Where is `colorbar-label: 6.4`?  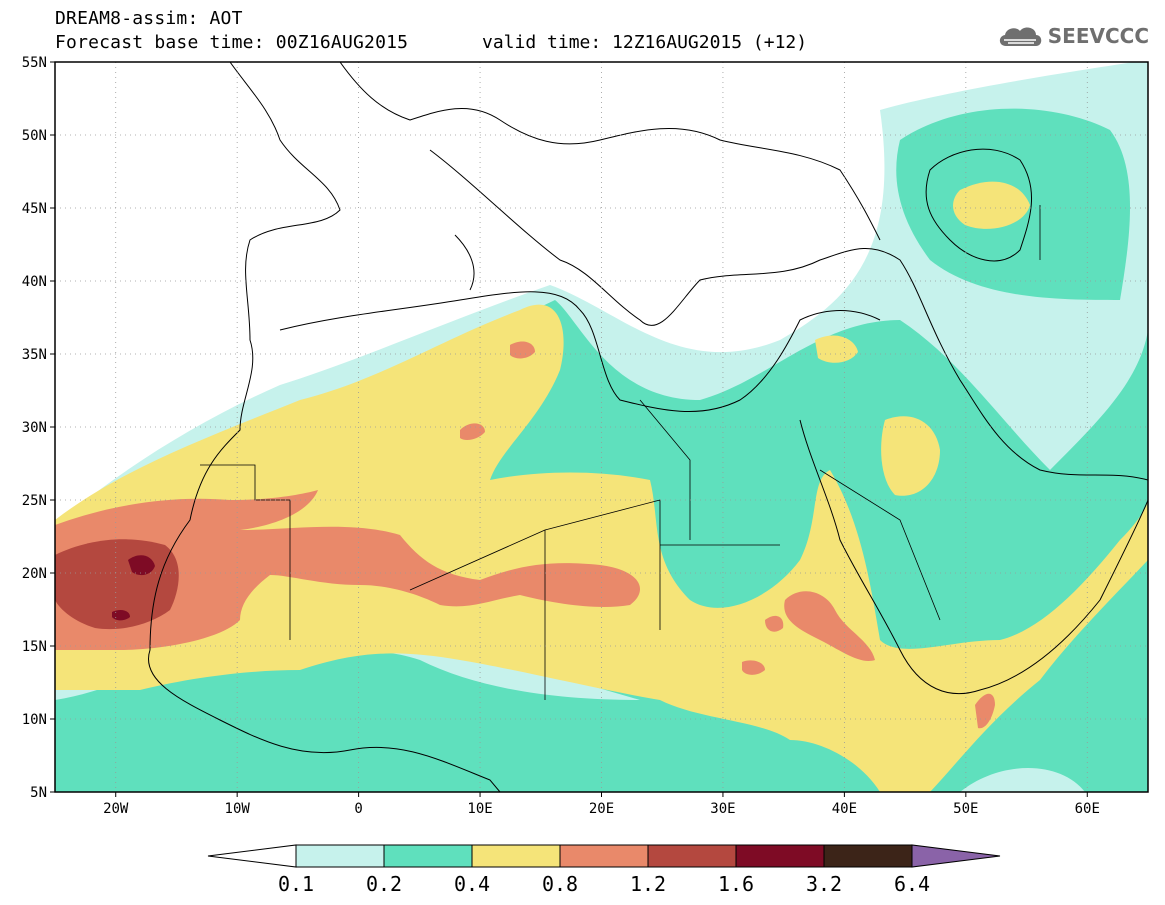
colorbar-label: 6.4 is located at coordinates (912, 884).